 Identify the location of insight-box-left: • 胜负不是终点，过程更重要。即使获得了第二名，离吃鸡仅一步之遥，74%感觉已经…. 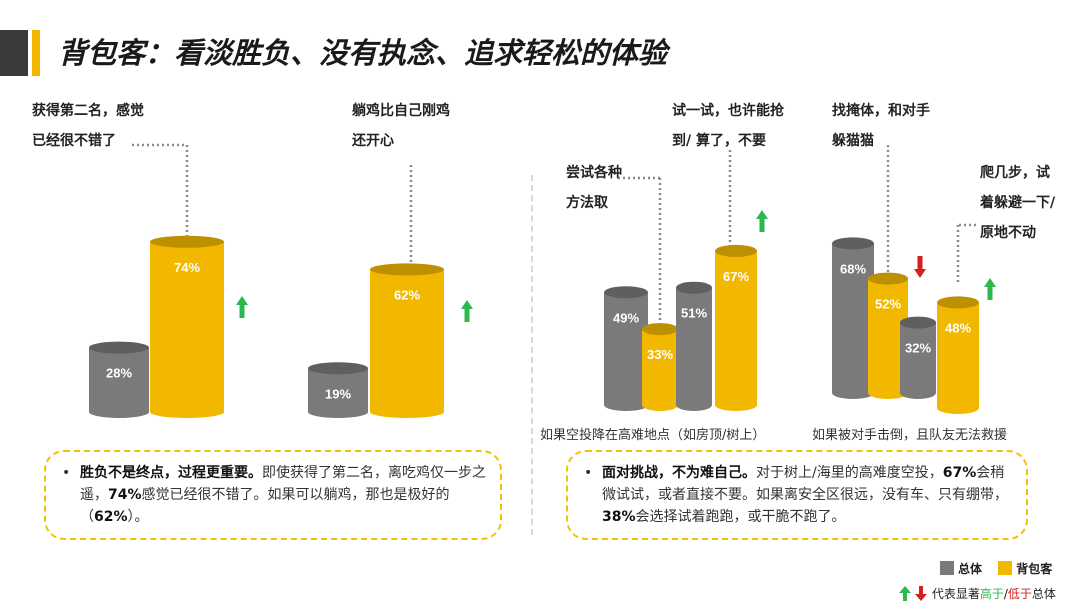
(273, 495).